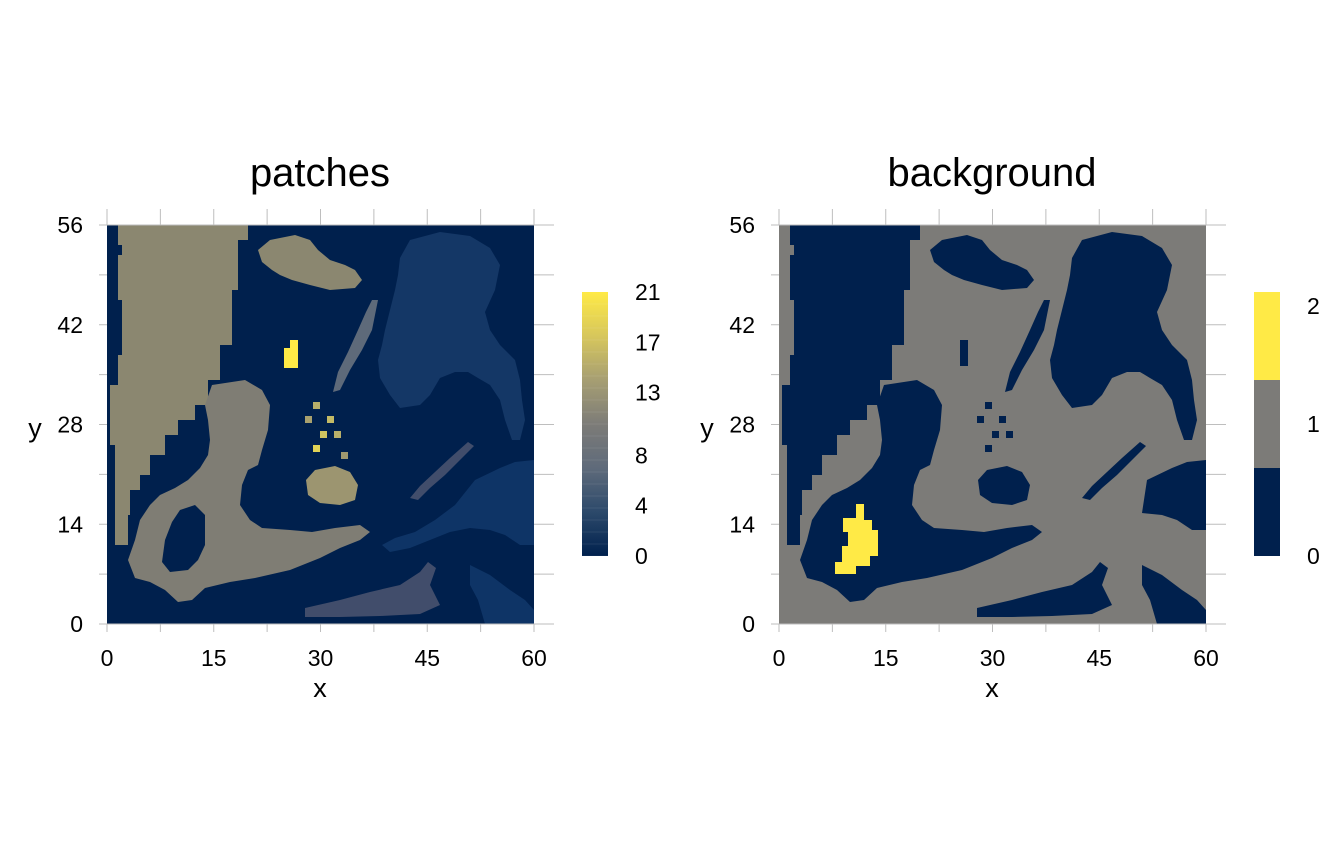 The height and width of the screenshot is (865, 1344). What do you see at coordinates (742, 524) in the screenshot?
I see `background-y-tick-label: 14` at bounding box center [742, 524].